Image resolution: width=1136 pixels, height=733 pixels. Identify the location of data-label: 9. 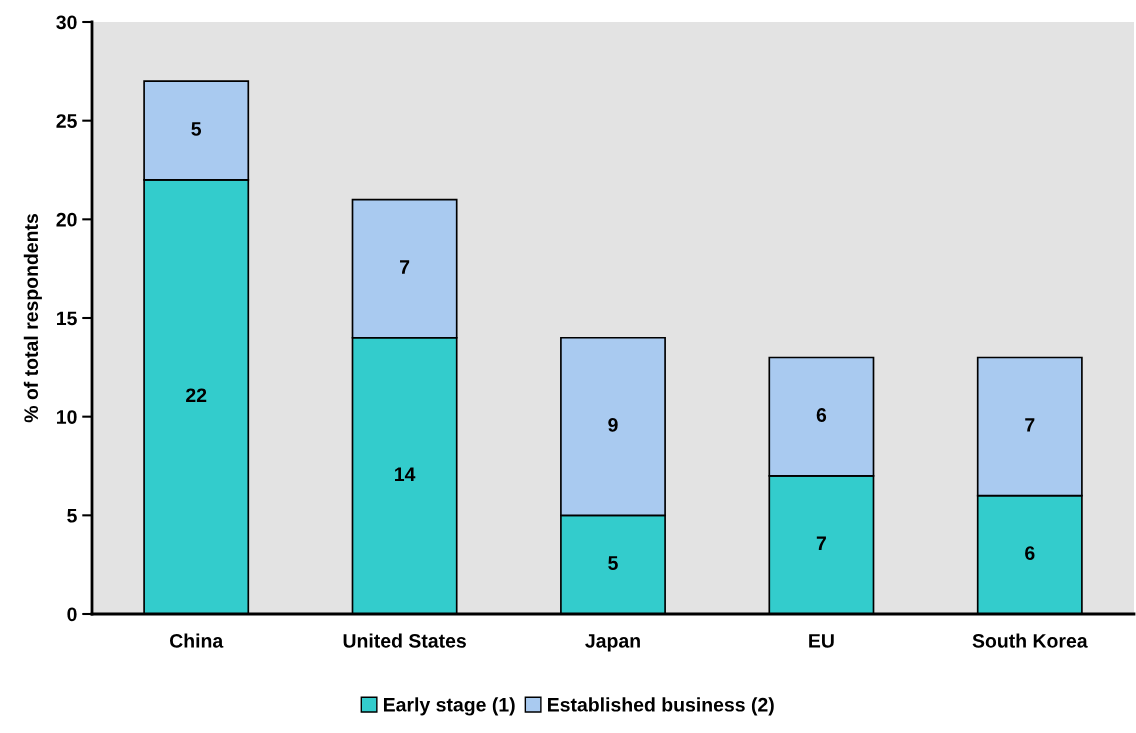
(613, 424).